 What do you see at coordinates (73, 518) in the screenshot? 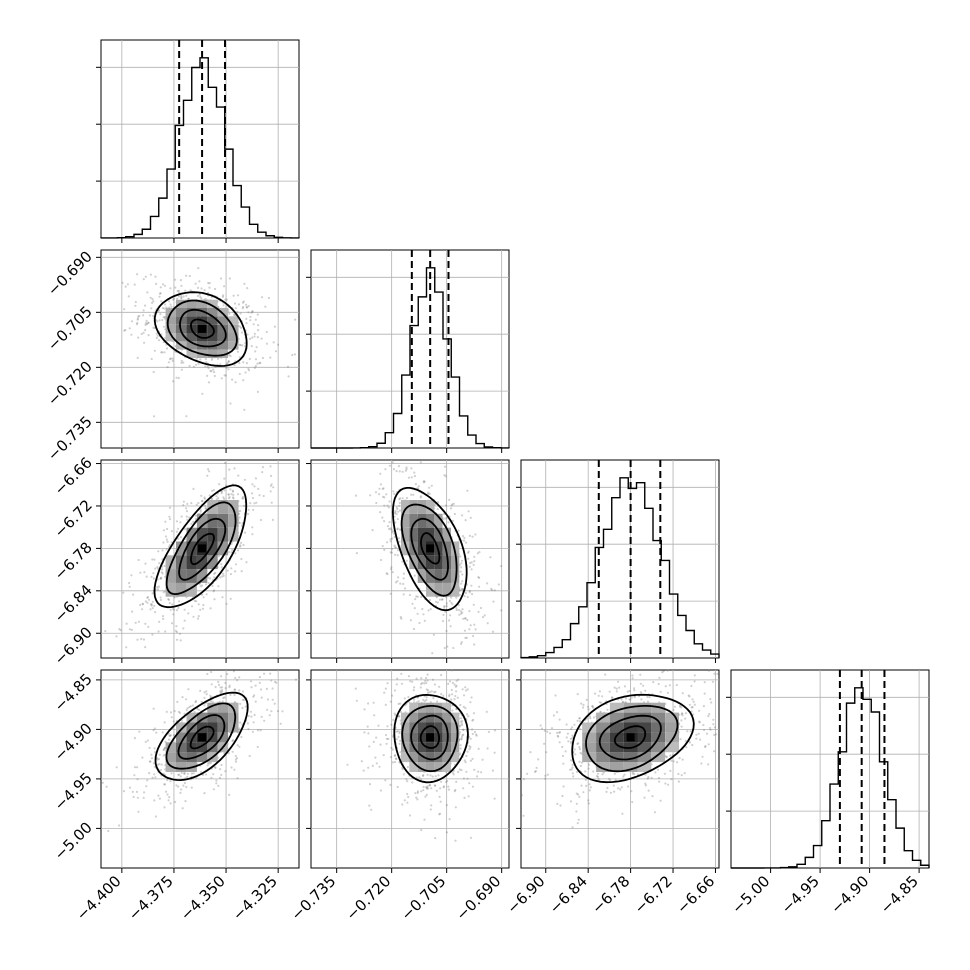
I see `y-tick-label: −6.72` at bounding box center [73, 518].